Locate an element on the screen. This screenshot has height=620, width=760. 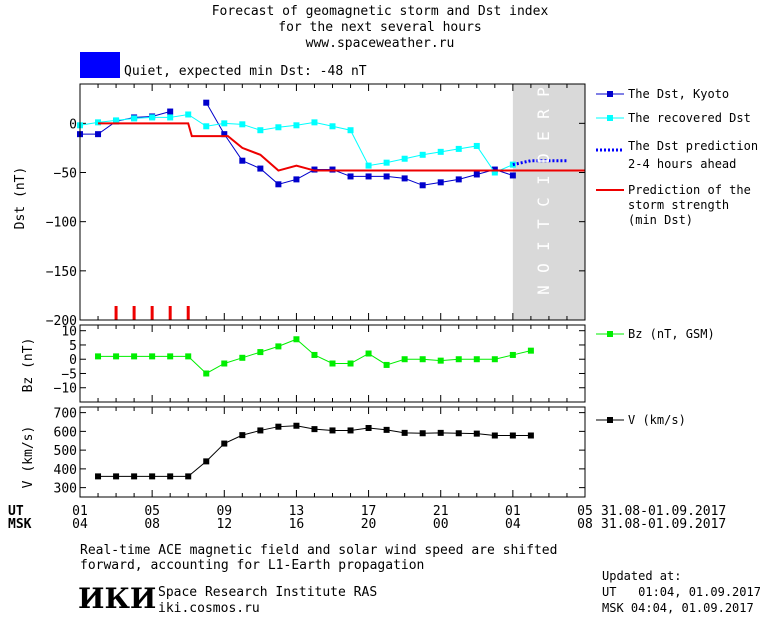
ut-tick-label: 13 is located at coordinates (297, 511).